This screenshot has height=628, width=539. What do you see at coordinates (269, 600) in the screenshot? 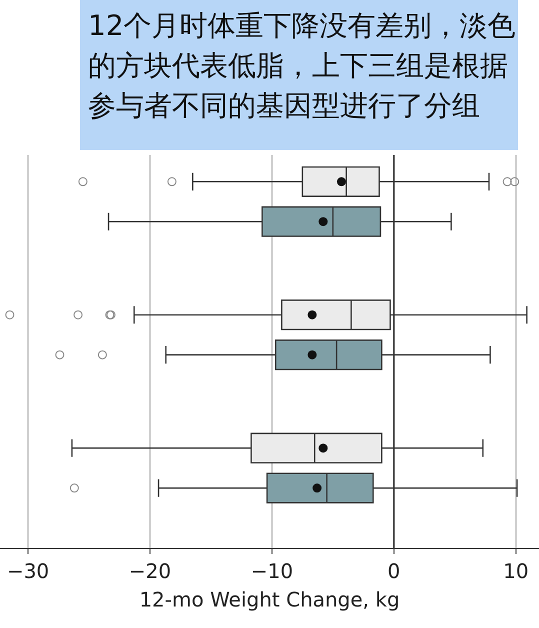
I see `x-axis-title: 12-mo Weight Change, kg` at bounding box center [269, 600].